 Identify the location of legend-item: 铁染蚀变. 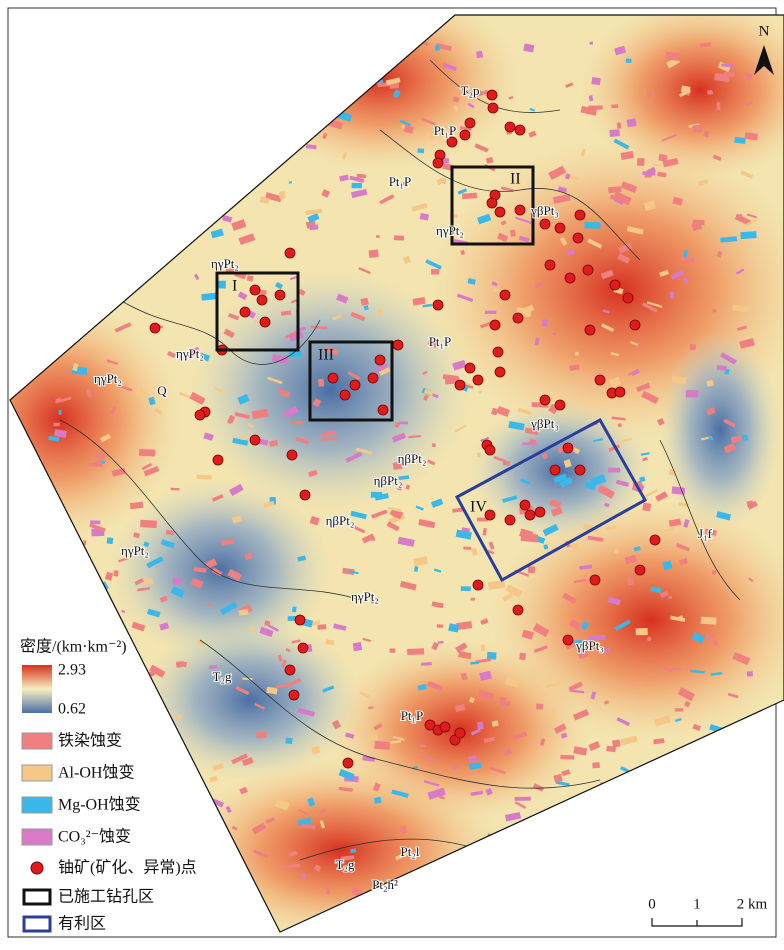
(90, 741).